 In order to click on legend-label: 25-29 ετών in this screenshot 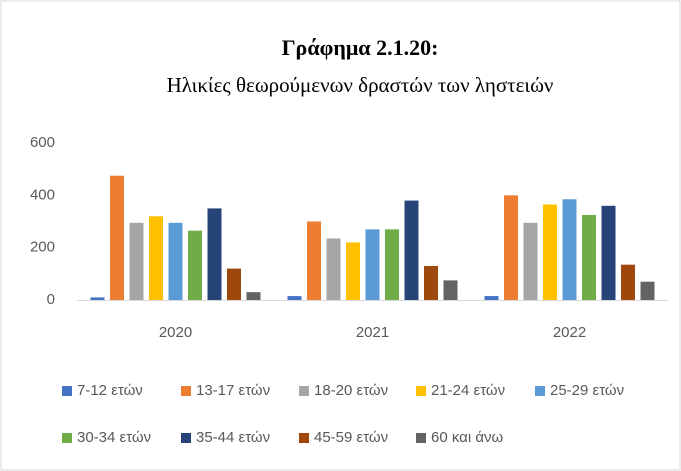, I will do `click(587, 390)`.